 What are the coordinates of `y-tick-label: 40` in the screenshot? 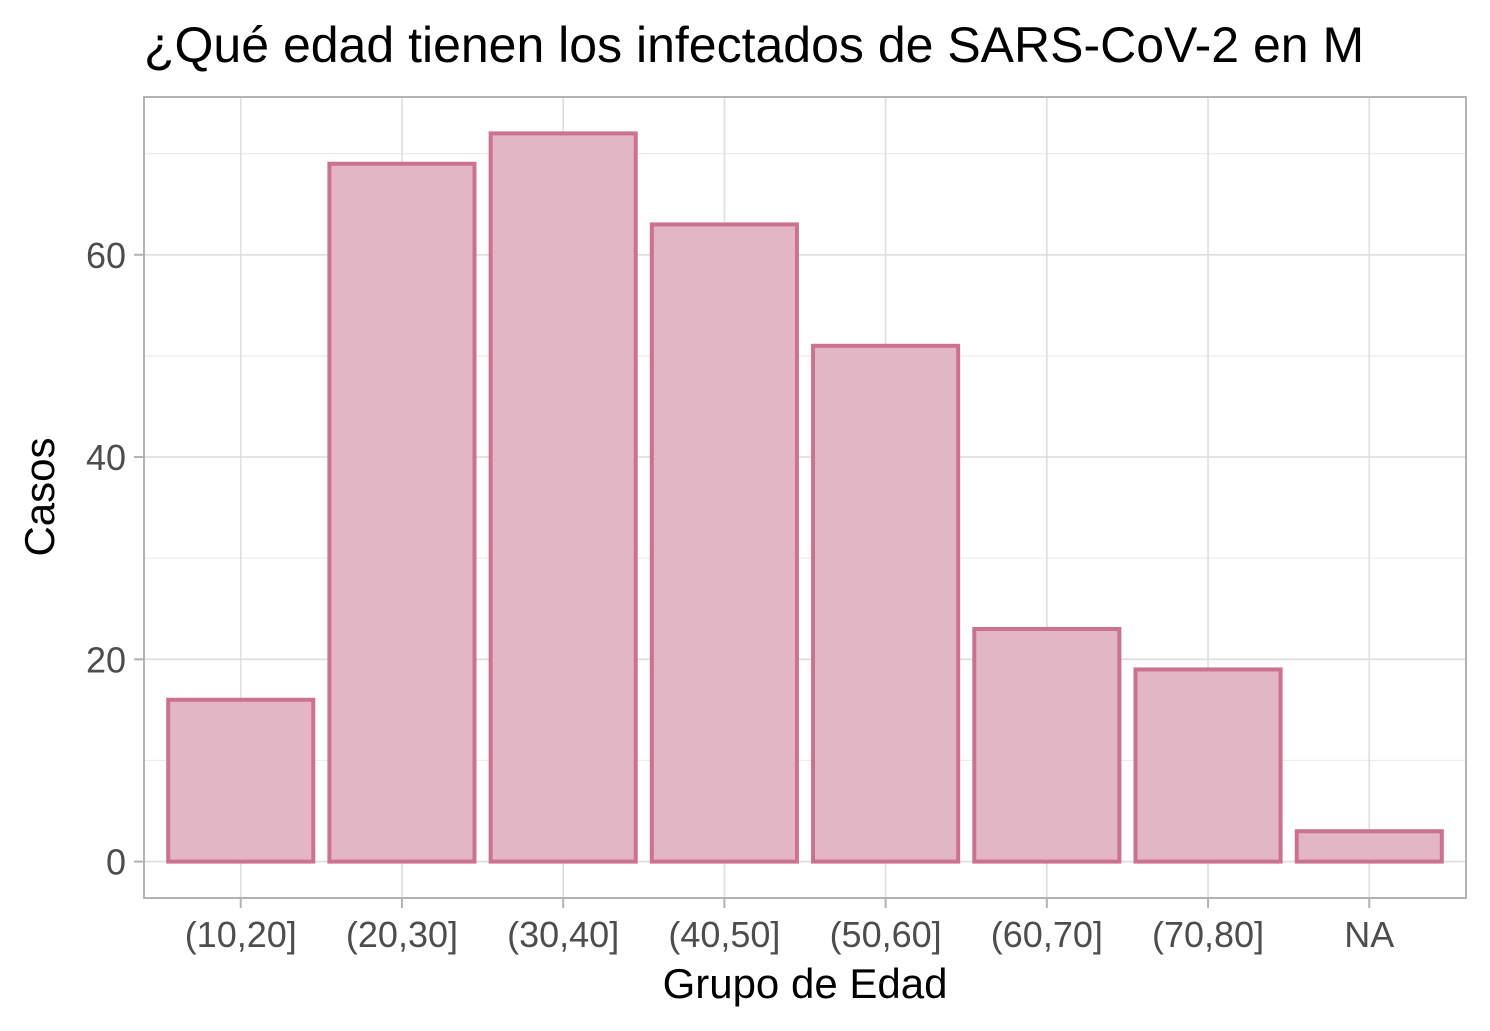 It's located at (106, 457).